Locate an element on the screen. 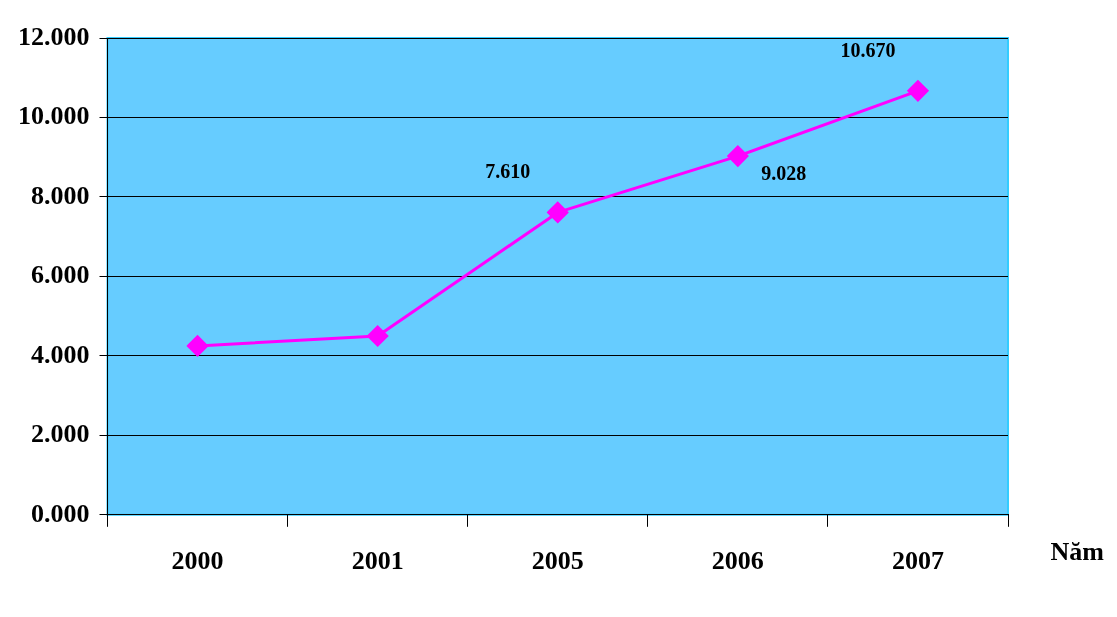 Image resolution: width=1117 pixels, height=617 pixels. data-label: 9.028 is located at coordinates (784, 173).